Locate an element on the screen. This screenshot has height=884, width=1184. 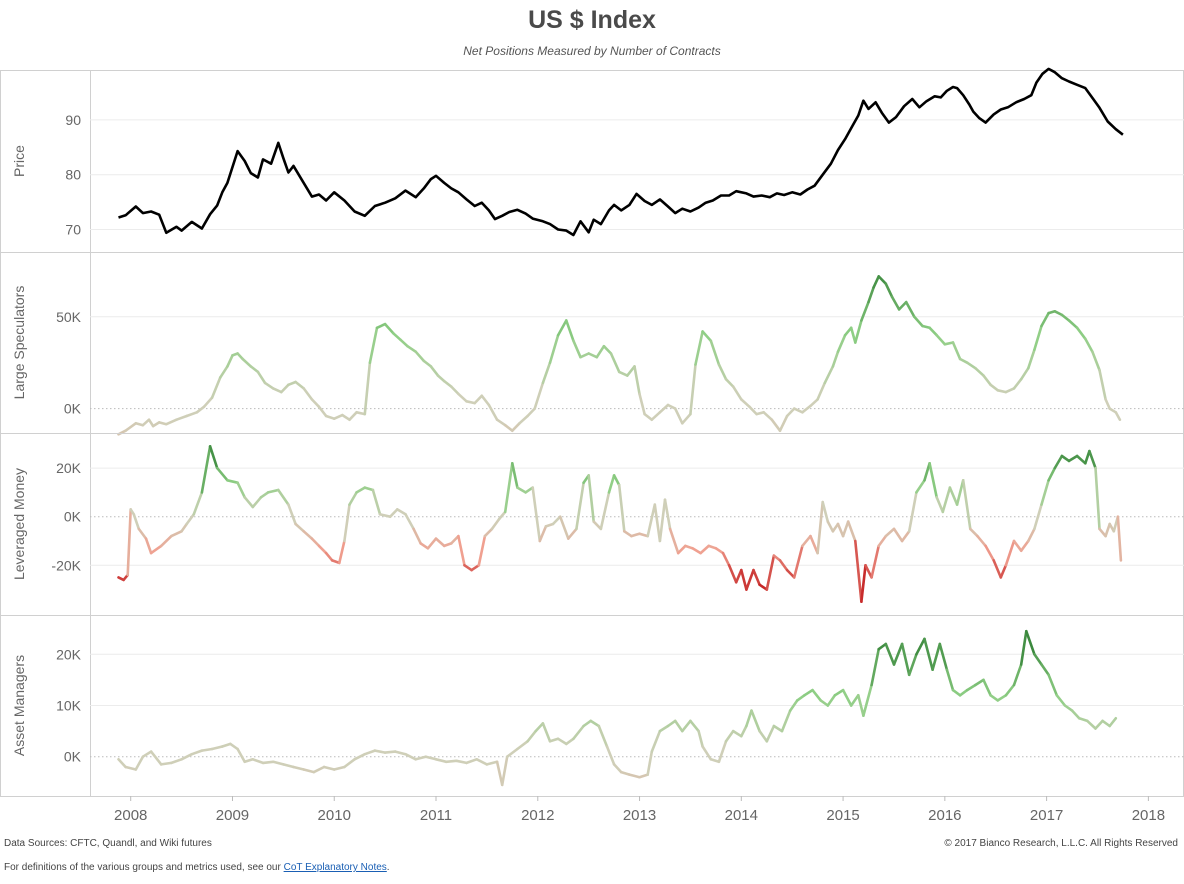
price-axis-label: Price is located at coordinates (19, 161).